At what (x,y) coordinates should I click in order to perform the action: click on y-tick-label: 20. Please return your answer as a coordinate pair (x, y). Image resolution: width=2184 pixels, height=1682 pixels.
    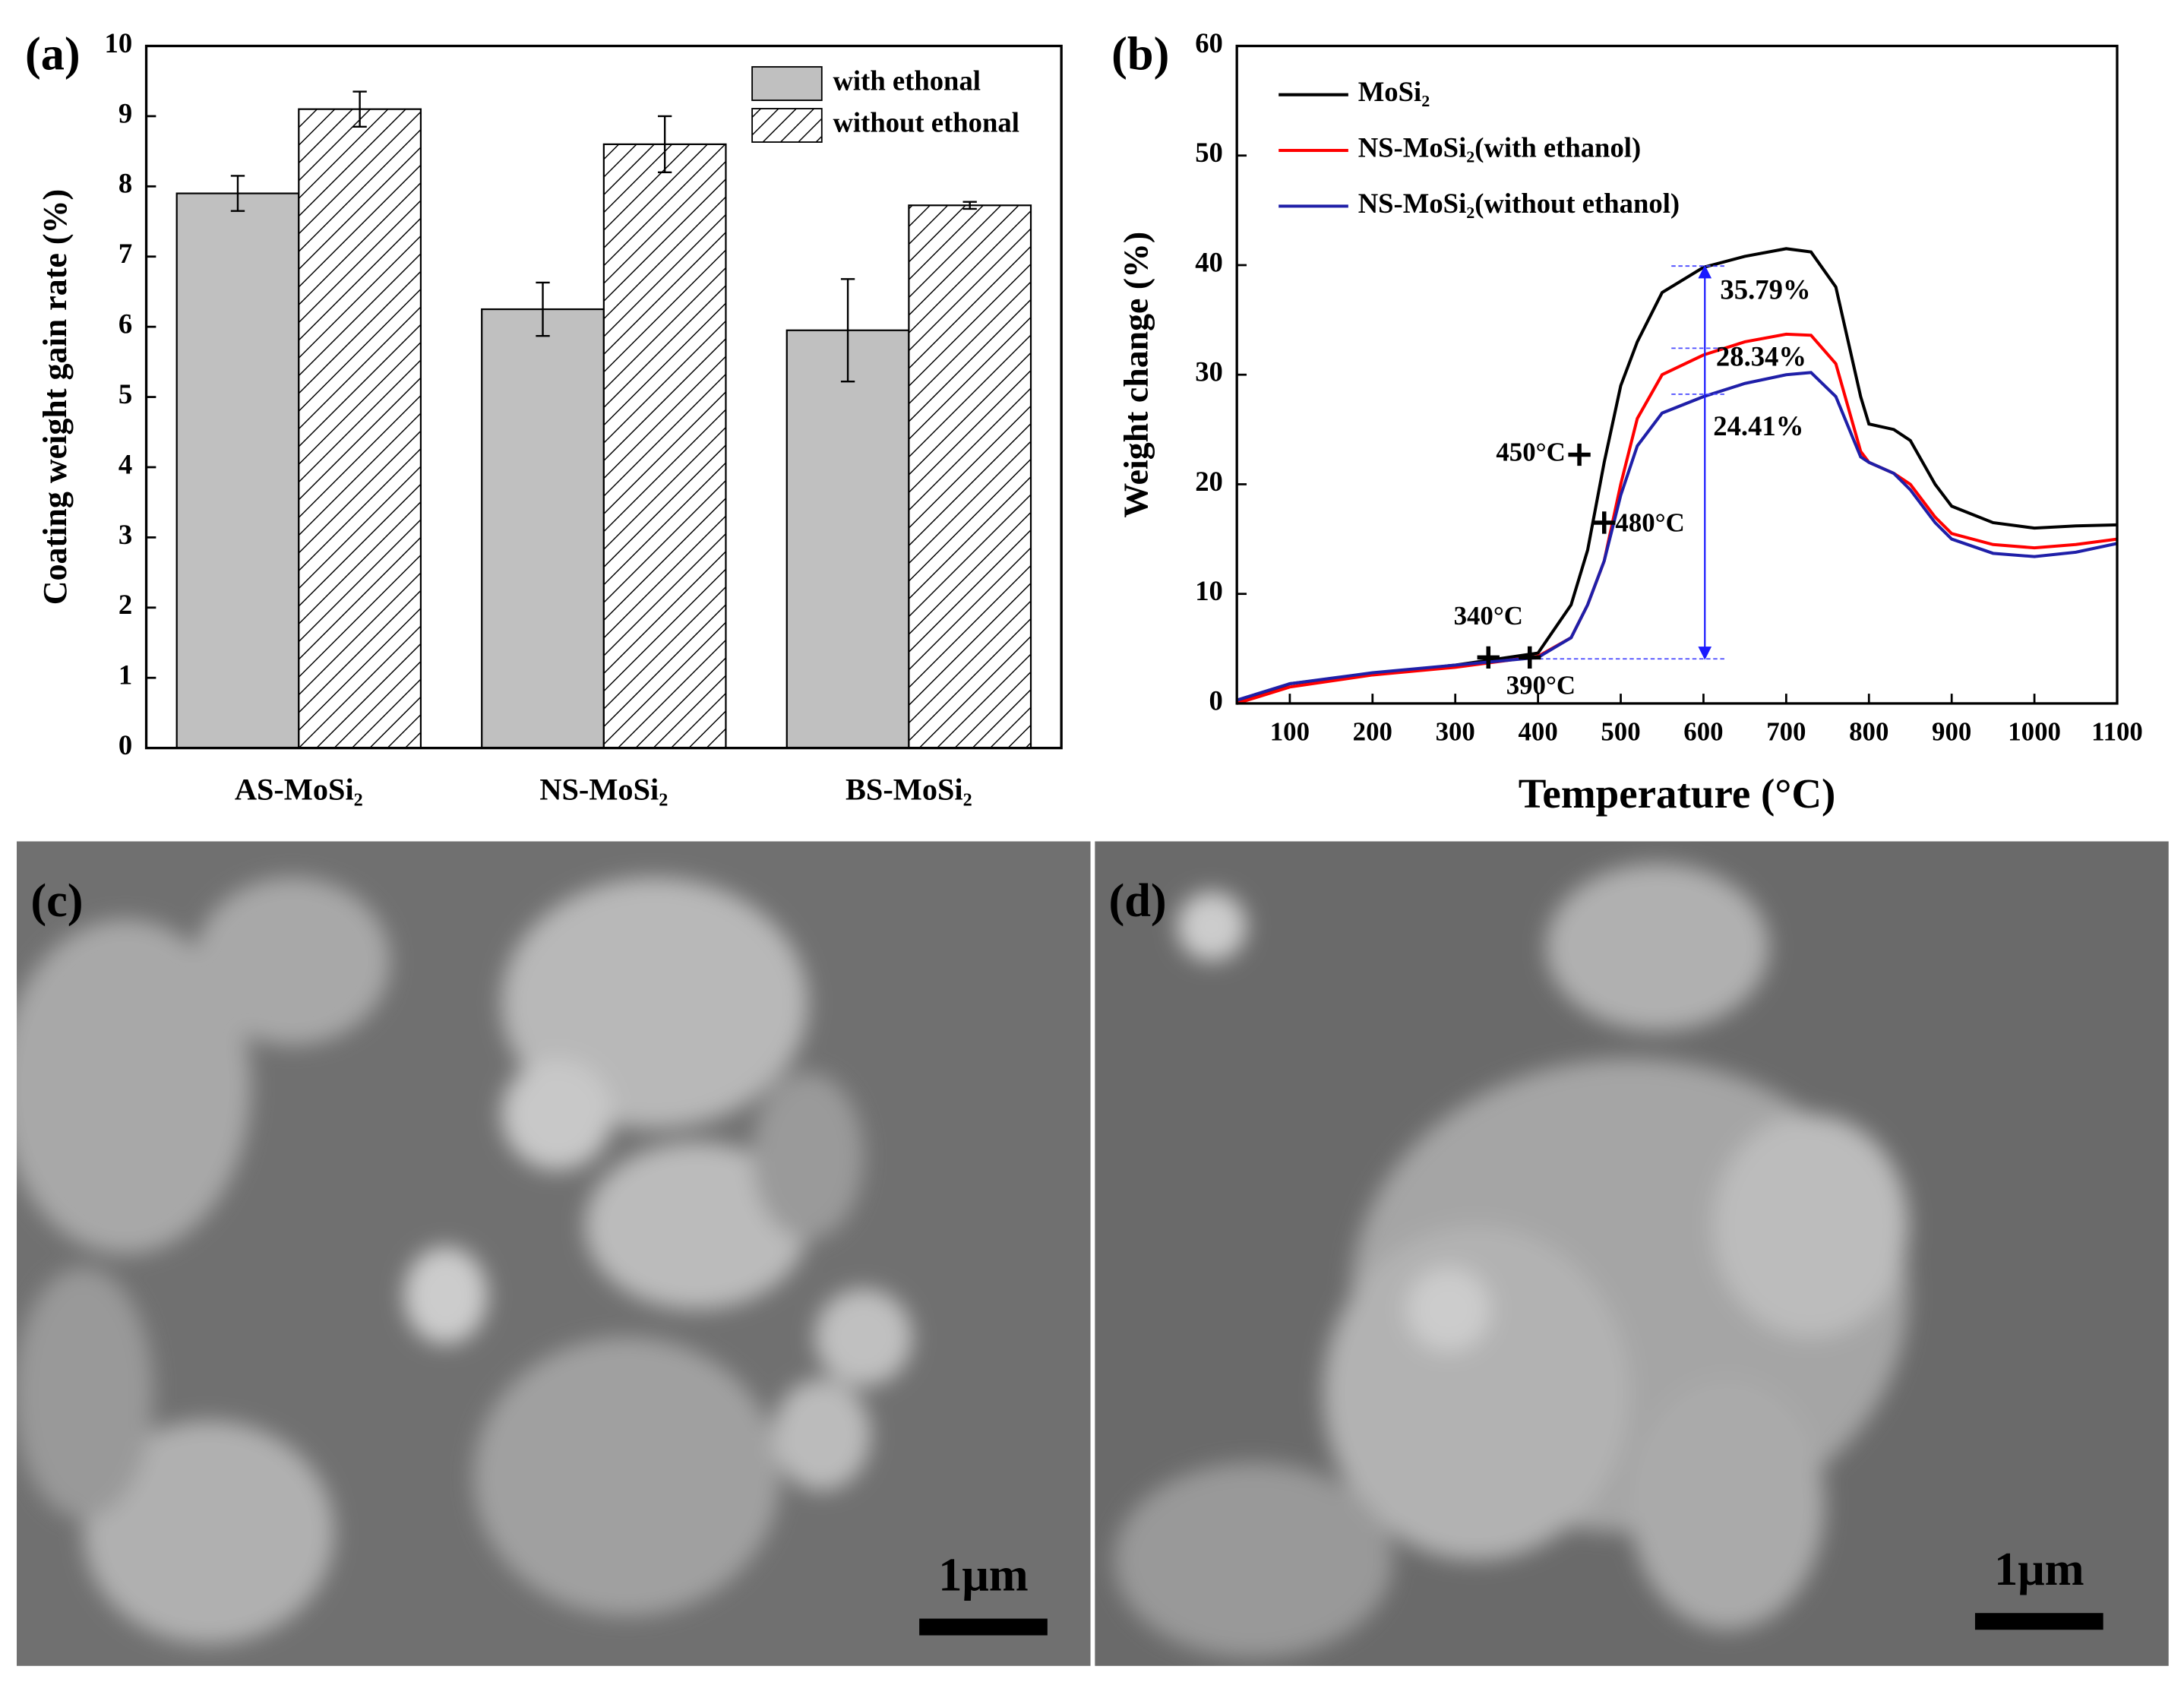
    Looking at the image, I should click on (1209, 481).